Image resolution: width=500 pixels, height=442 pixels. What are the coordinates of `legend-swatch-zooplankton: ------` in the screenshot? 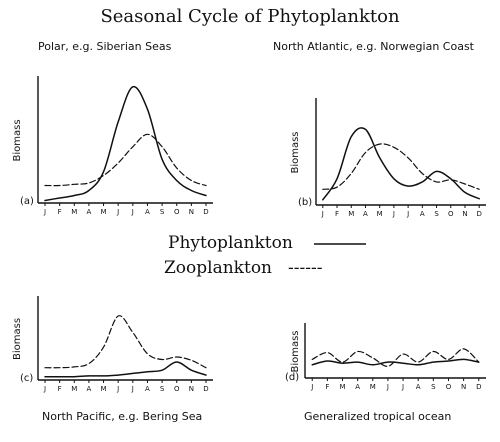 It's located at (305, 268).